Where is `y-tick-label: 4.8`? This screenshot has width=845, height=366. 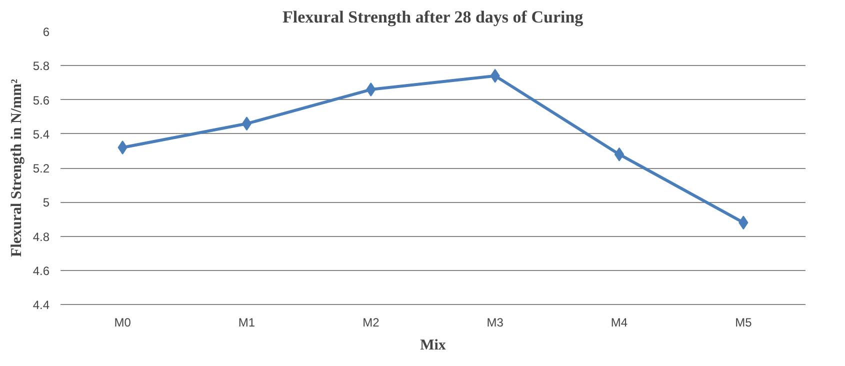
y-tick-label: 4.8 is located at coordinates (41, 237).